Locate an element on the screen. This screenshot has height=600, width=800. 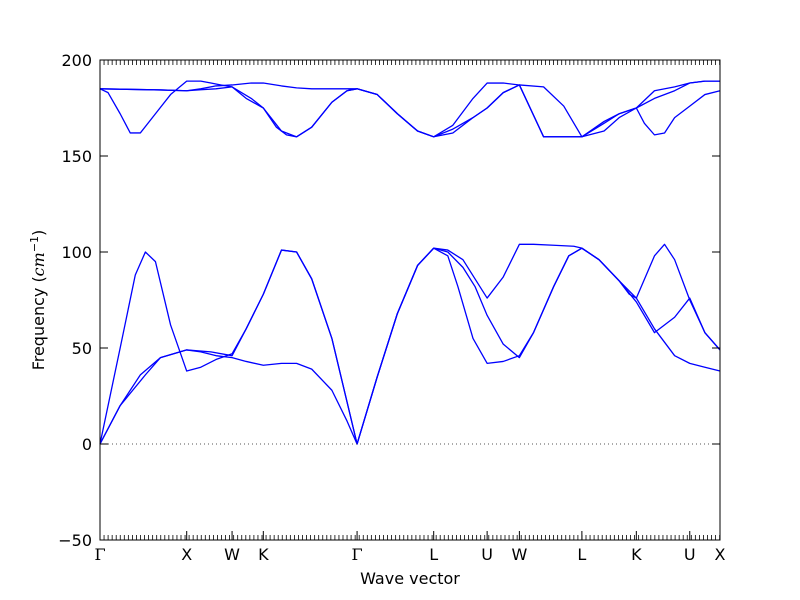
y-tick-labels: −50 0 50 100 150 200 is located at coordinates (75, 300).